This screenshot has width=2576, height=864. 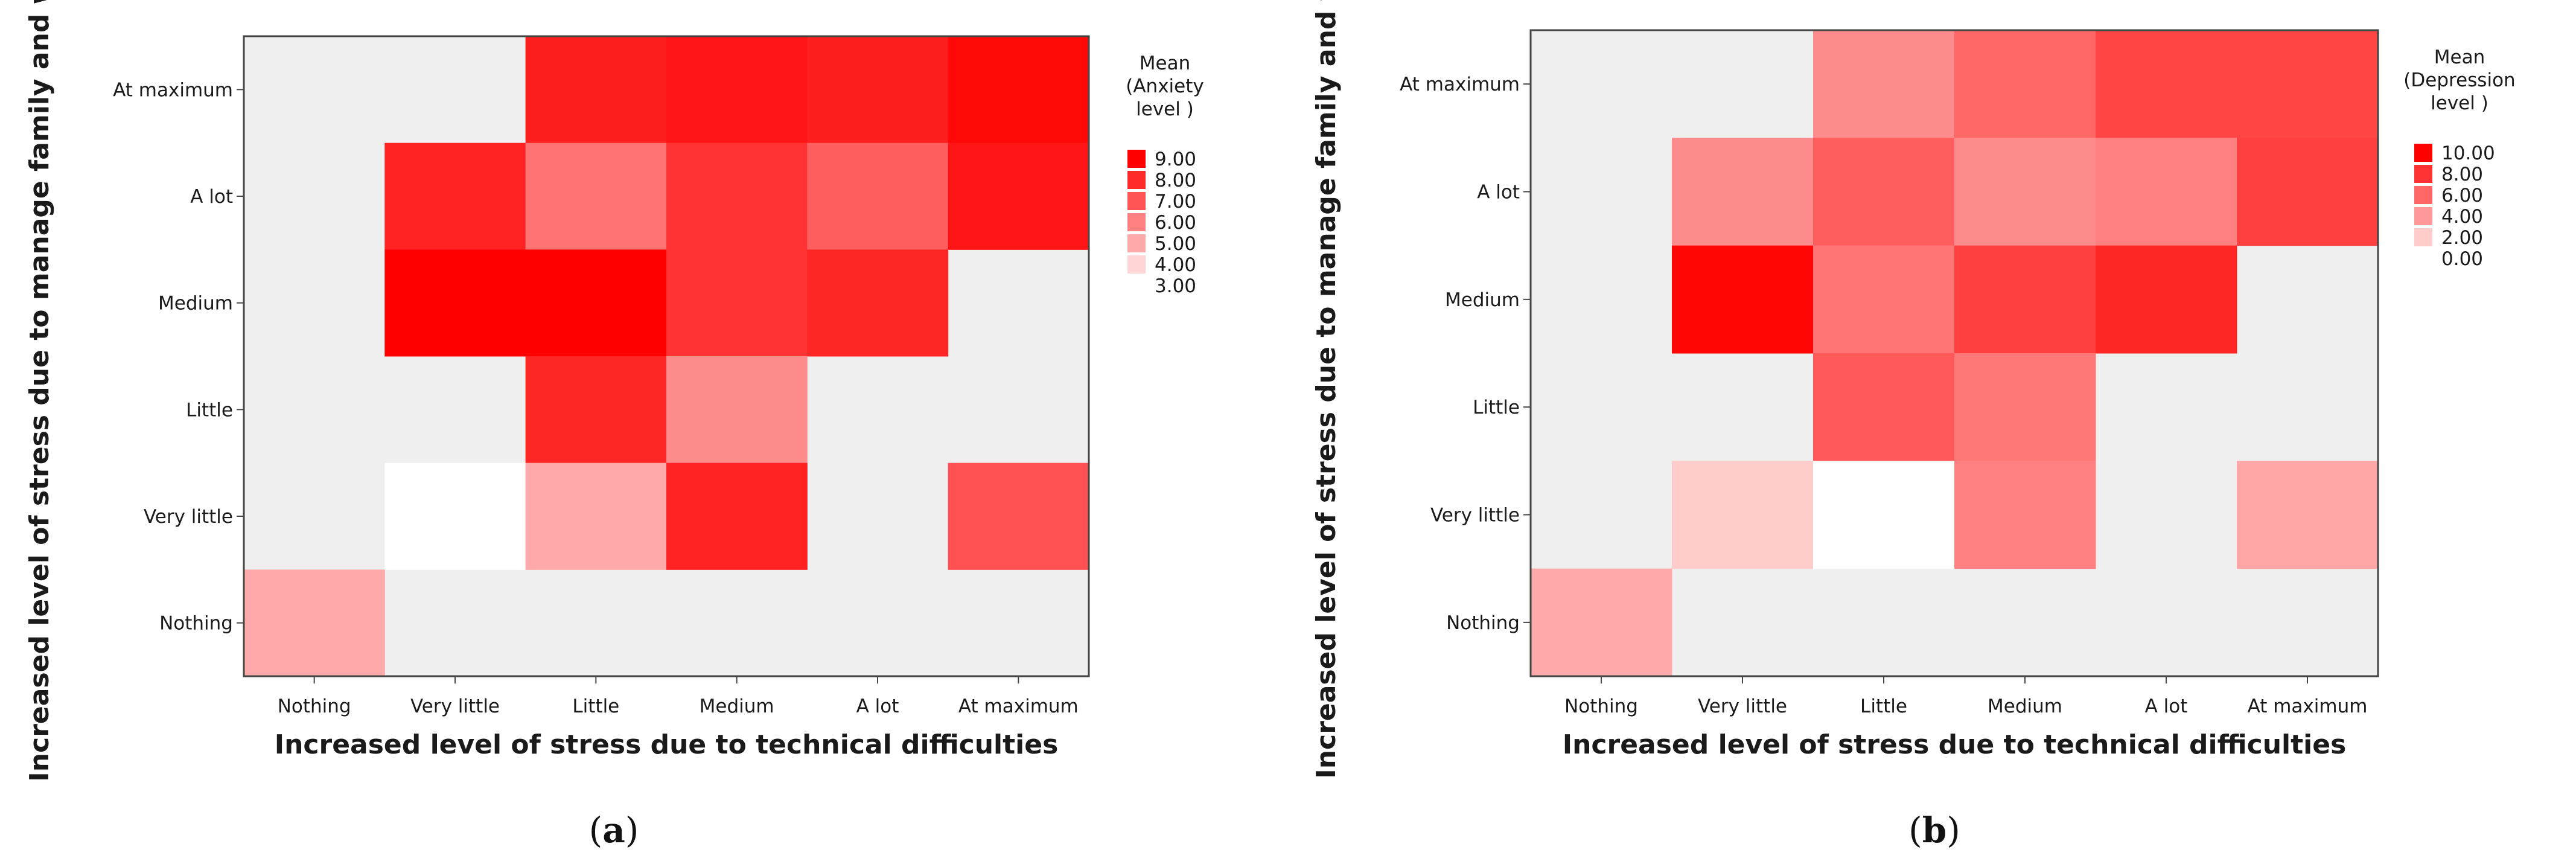 What do you see at coordinates (2459, 80) in the screenshot?
I see `legend-title-line: (Depression` at bounding box center [2459, 80].